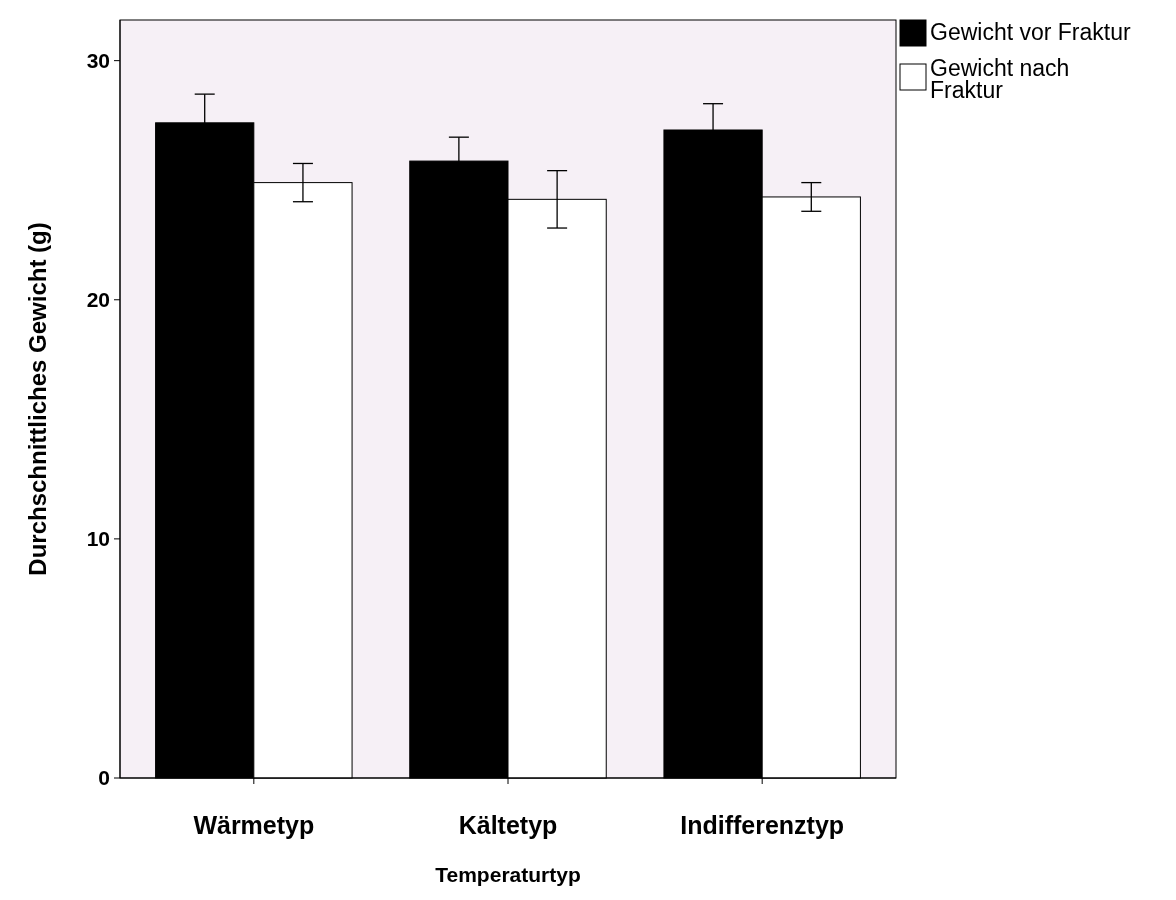 Image resolution: width=1176 pixels, height=900 pixels. I want to click on legend-label: Gewicht vor Fraktur, so click(1030, 32).